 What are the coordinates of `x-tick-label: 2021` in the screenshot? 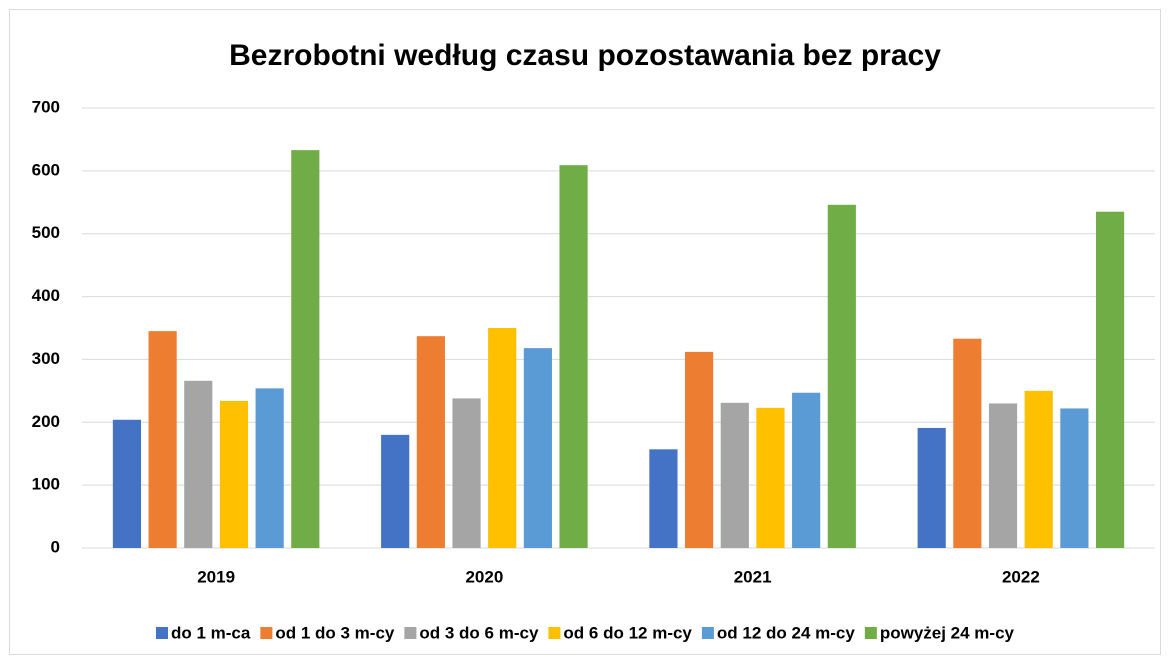 It's located at (753, 576).